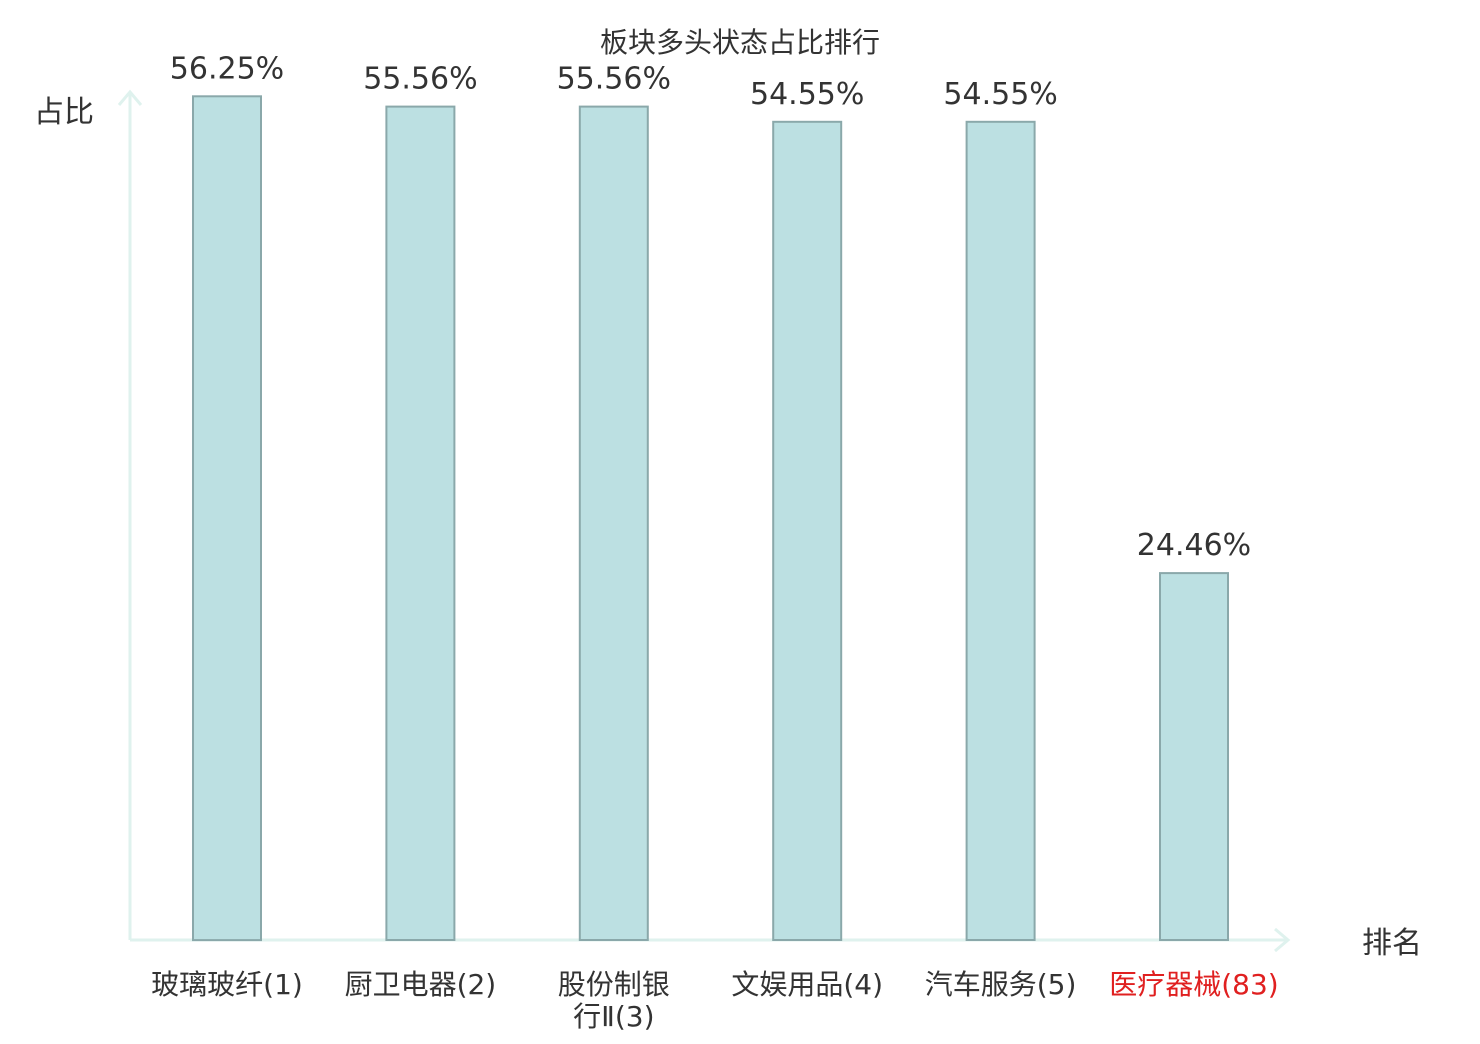  What do you see at coordinates (614, 79) in the screenshot?
I see `value-label-3: 55.56%` at bounding box center [614, 79].